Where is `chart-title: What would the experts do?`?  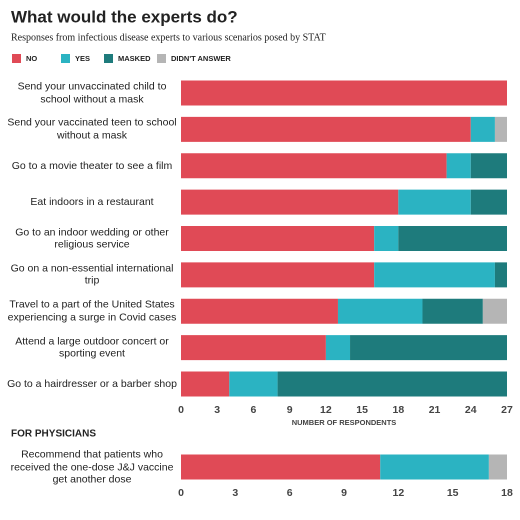 chart-title: What would the experts do? is located at coordinates (124, 16).